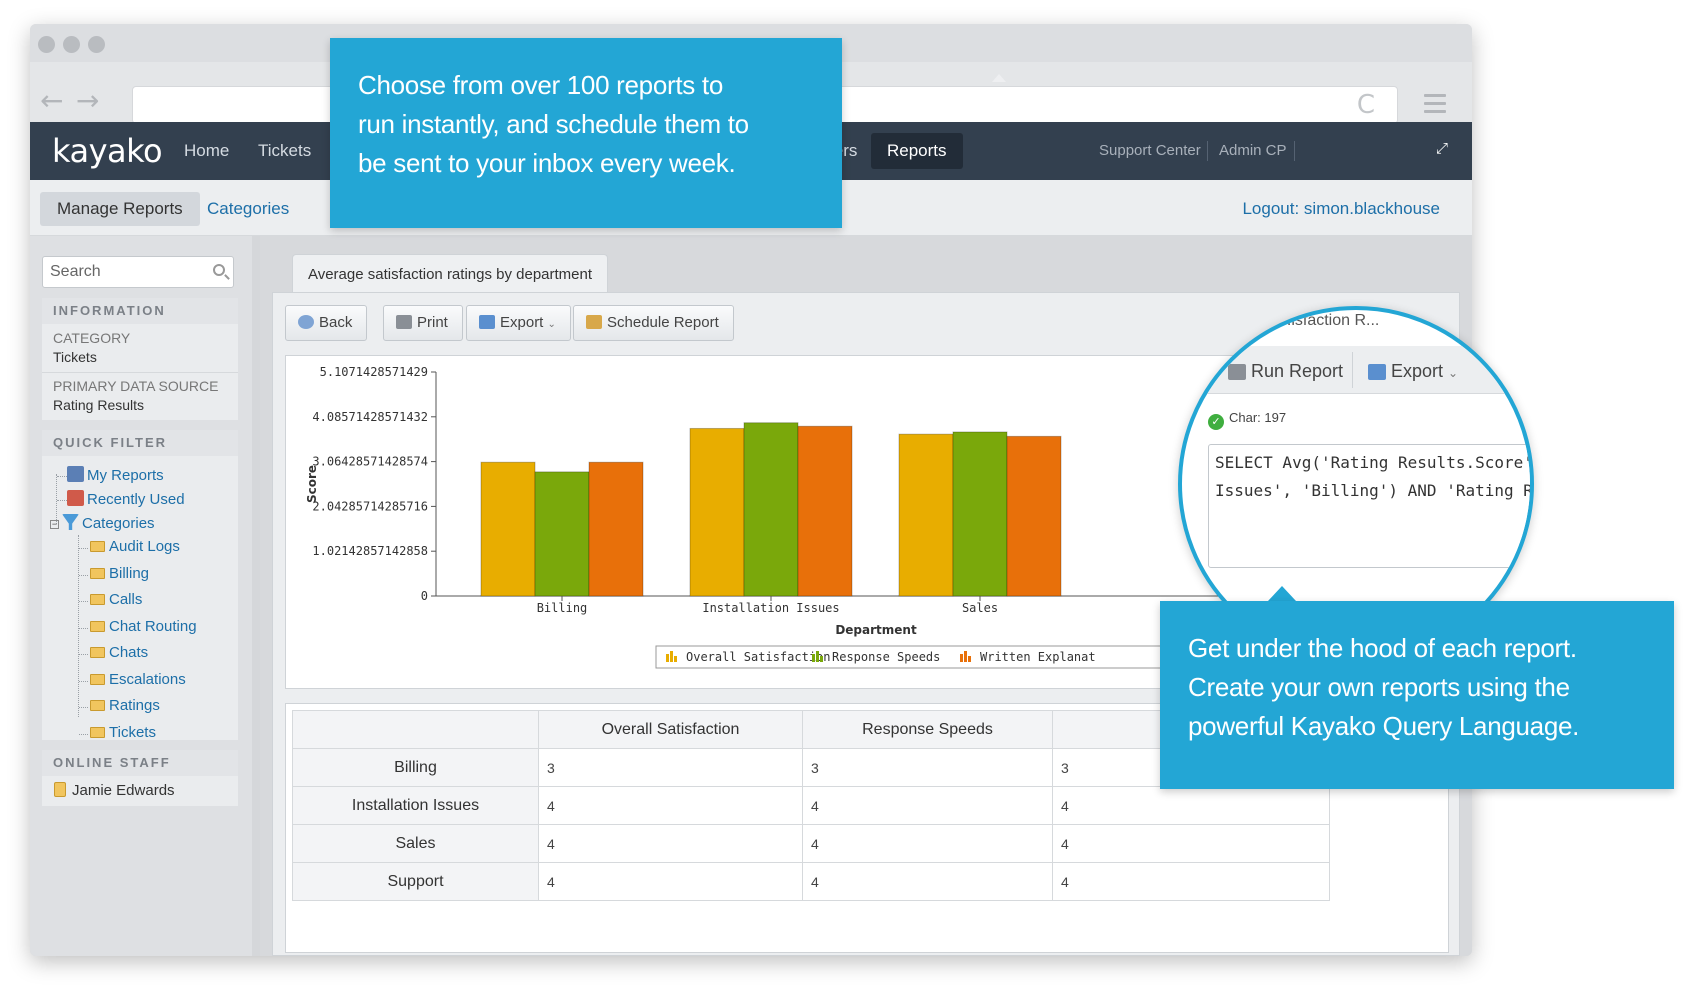 The height and width of the screenshot is (990, 1704). I want to click on search-icon, so click(219, 270).